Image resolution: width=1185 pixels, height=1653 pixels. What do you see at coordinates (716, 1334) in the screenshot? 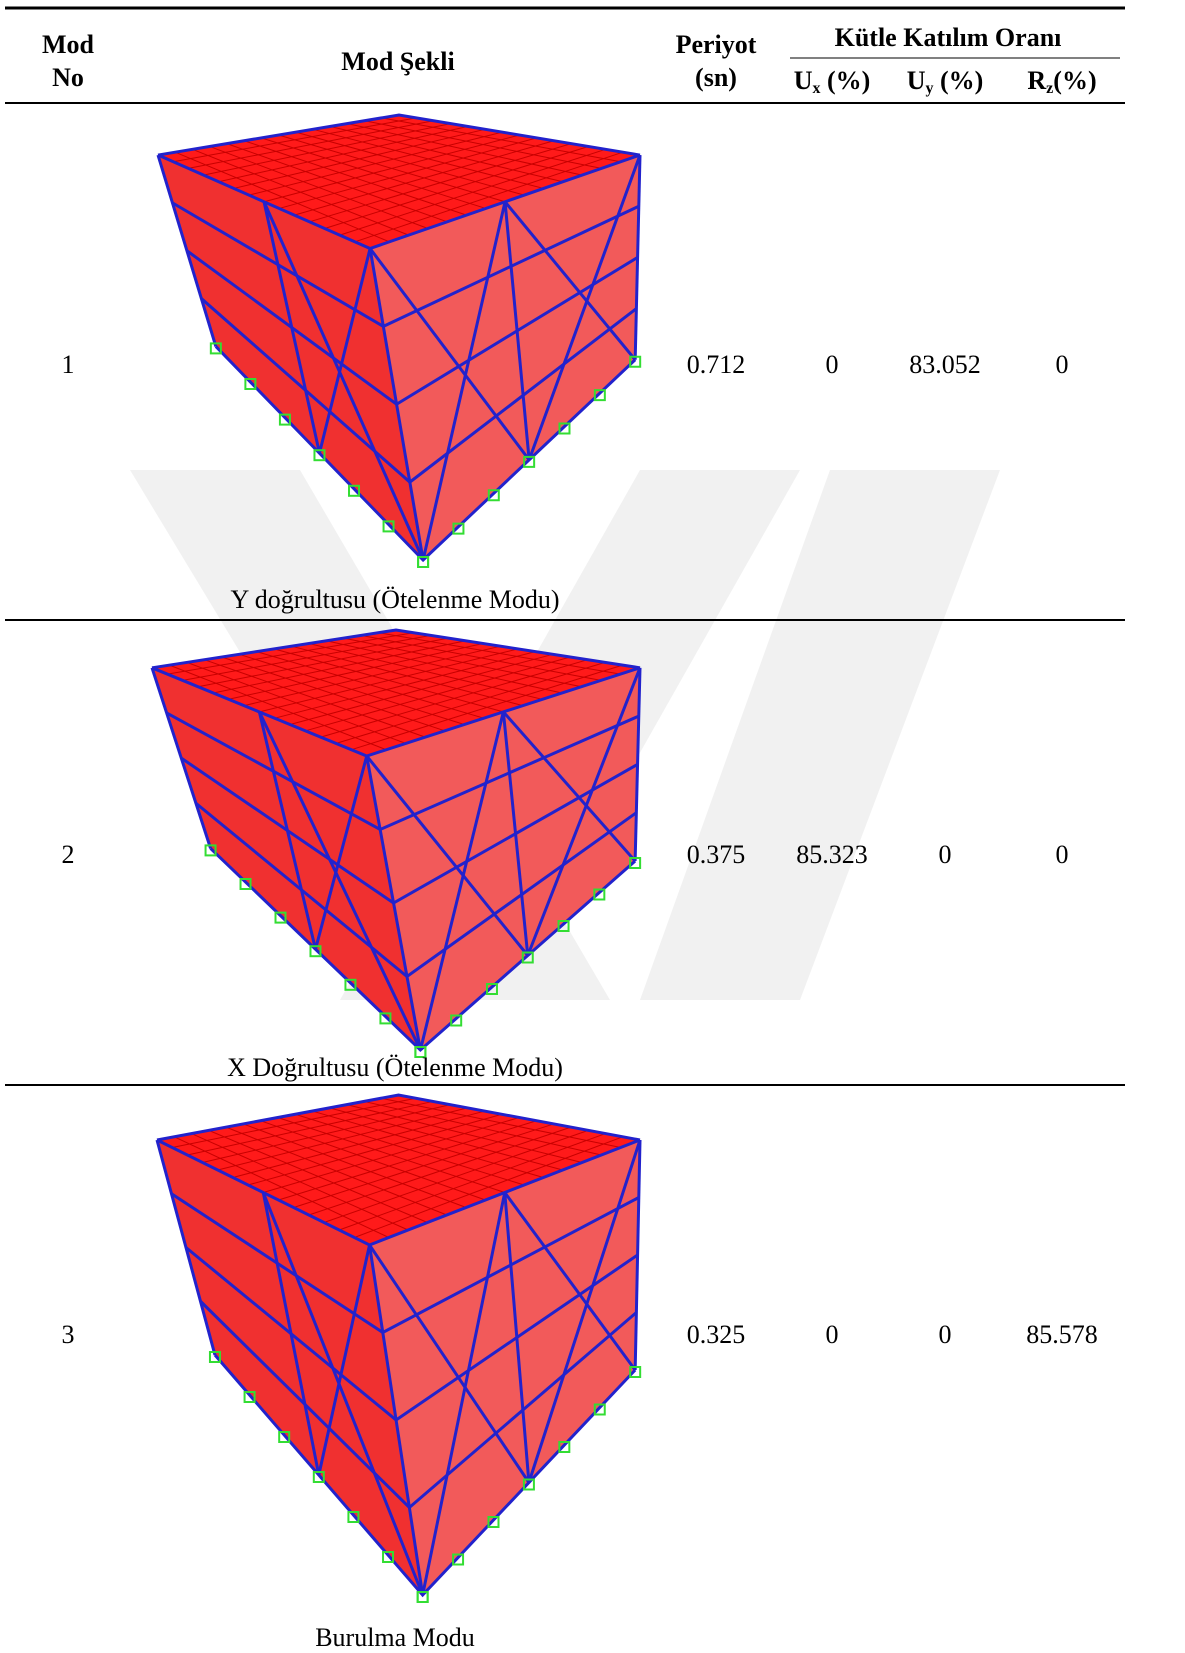
I see `table-cell: 0.325` at bounding box center [716, 1334].